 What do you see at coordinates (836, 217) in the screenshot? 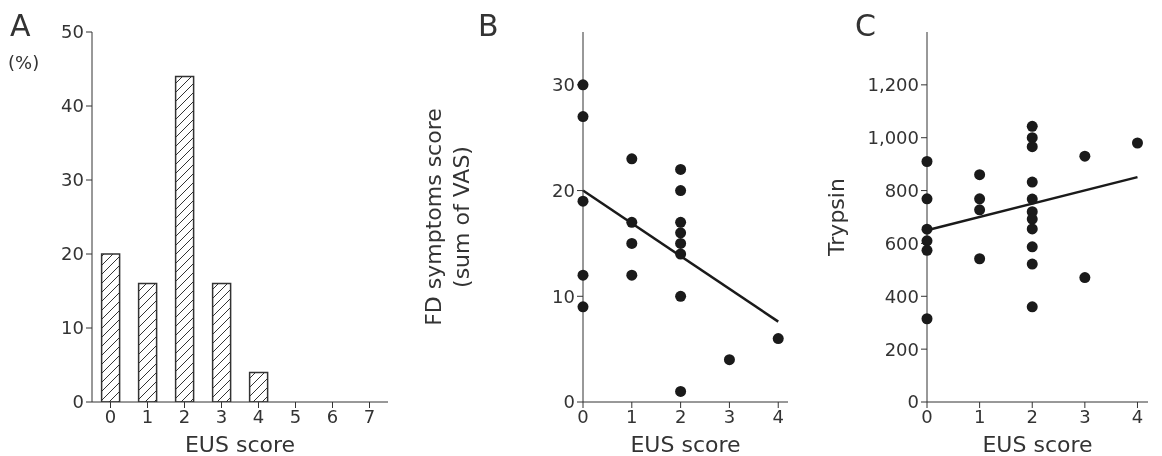
I see `y-axis-title: Trypsin` at bounding box center [836, 217].